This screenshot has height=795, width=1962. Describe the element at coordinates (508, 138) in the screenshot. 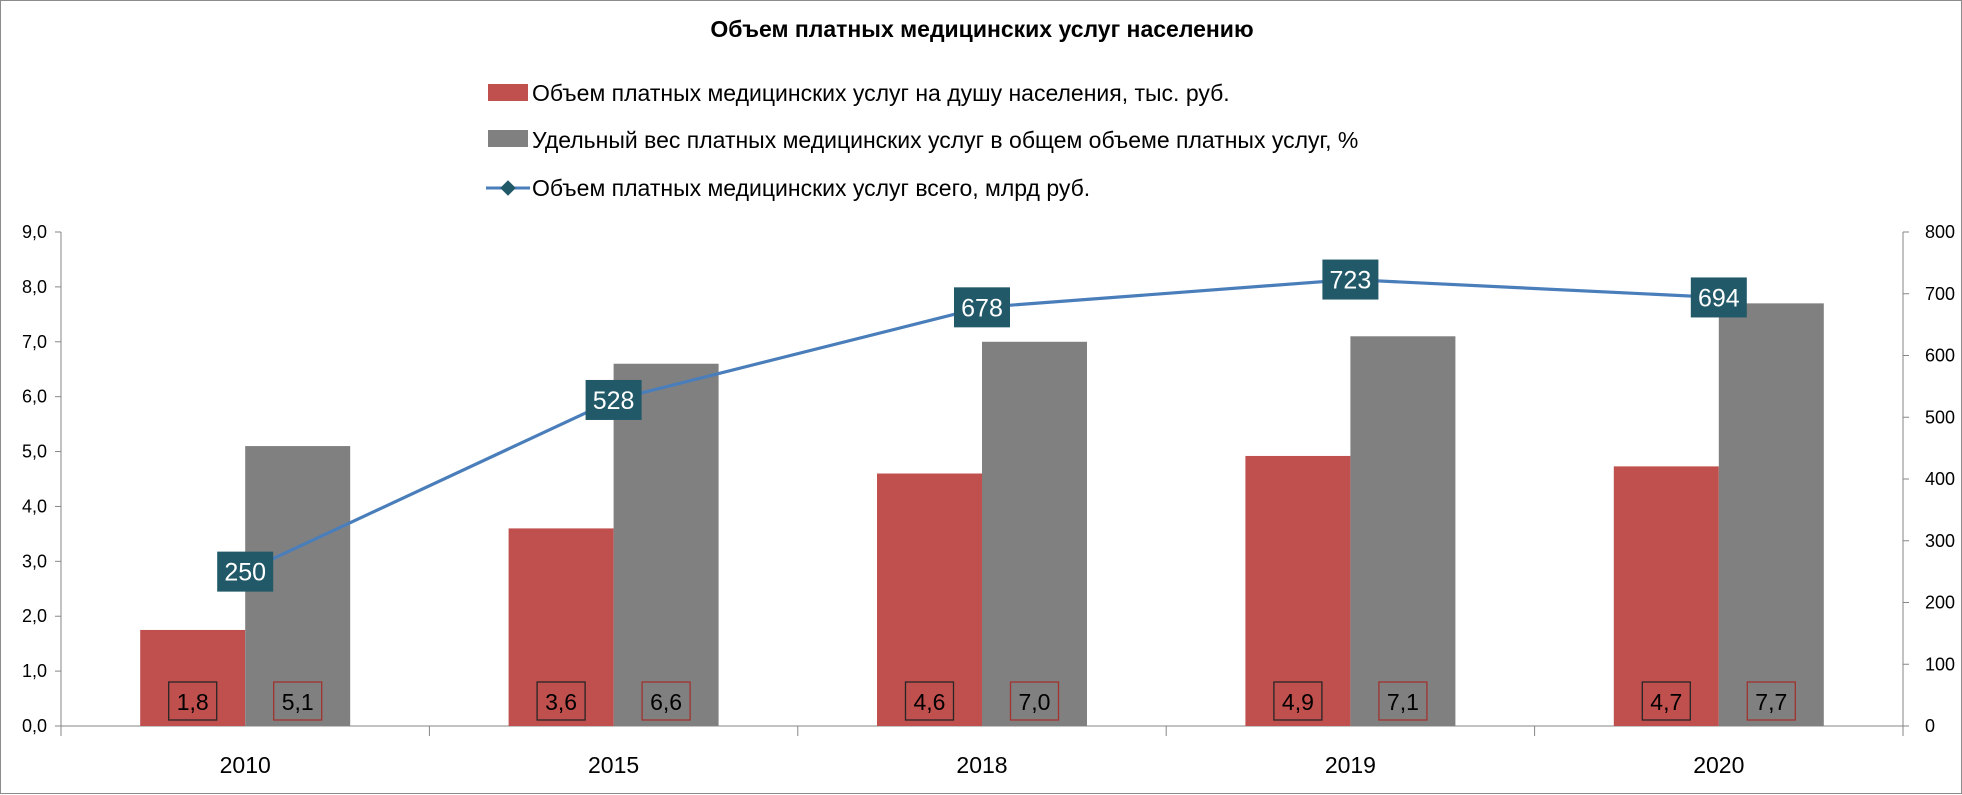

I see `legend-swatch-share` at that location.